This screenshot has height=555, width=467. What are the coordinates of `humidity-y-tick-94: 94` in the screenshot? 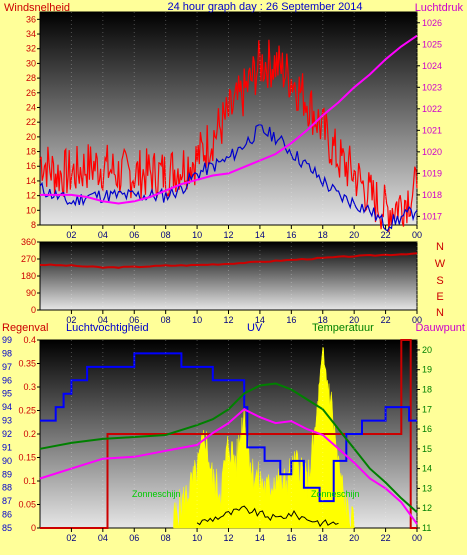 It's located at (7, 407).